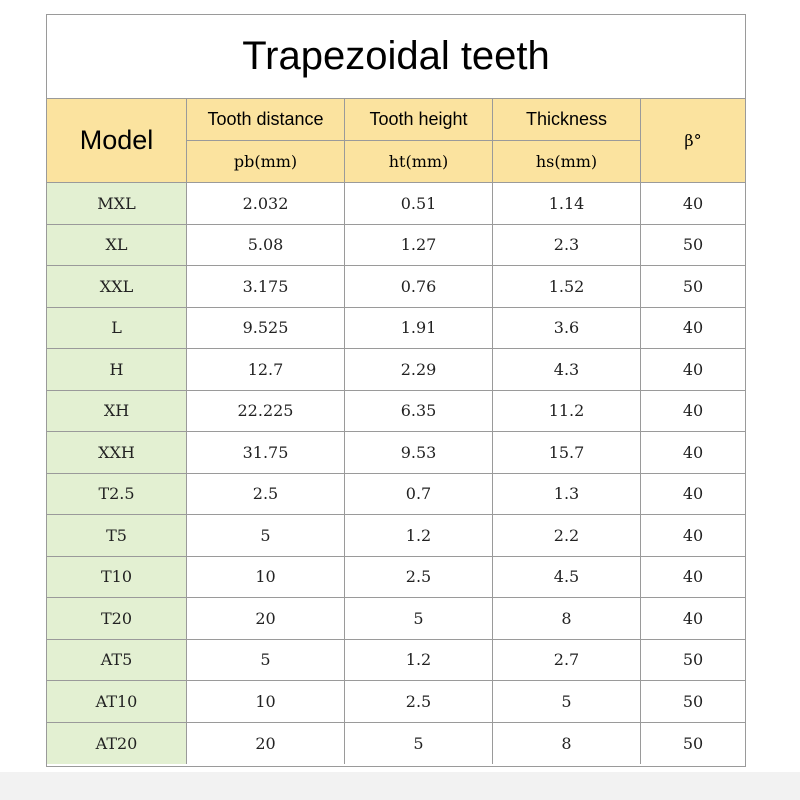 Image resolution: width=800 pixels, height=800 pixels. What do you see at coordinates (419, 410) in the screenshot?
I see `cell-ht: 6.35` at bounding box center [419, 410].